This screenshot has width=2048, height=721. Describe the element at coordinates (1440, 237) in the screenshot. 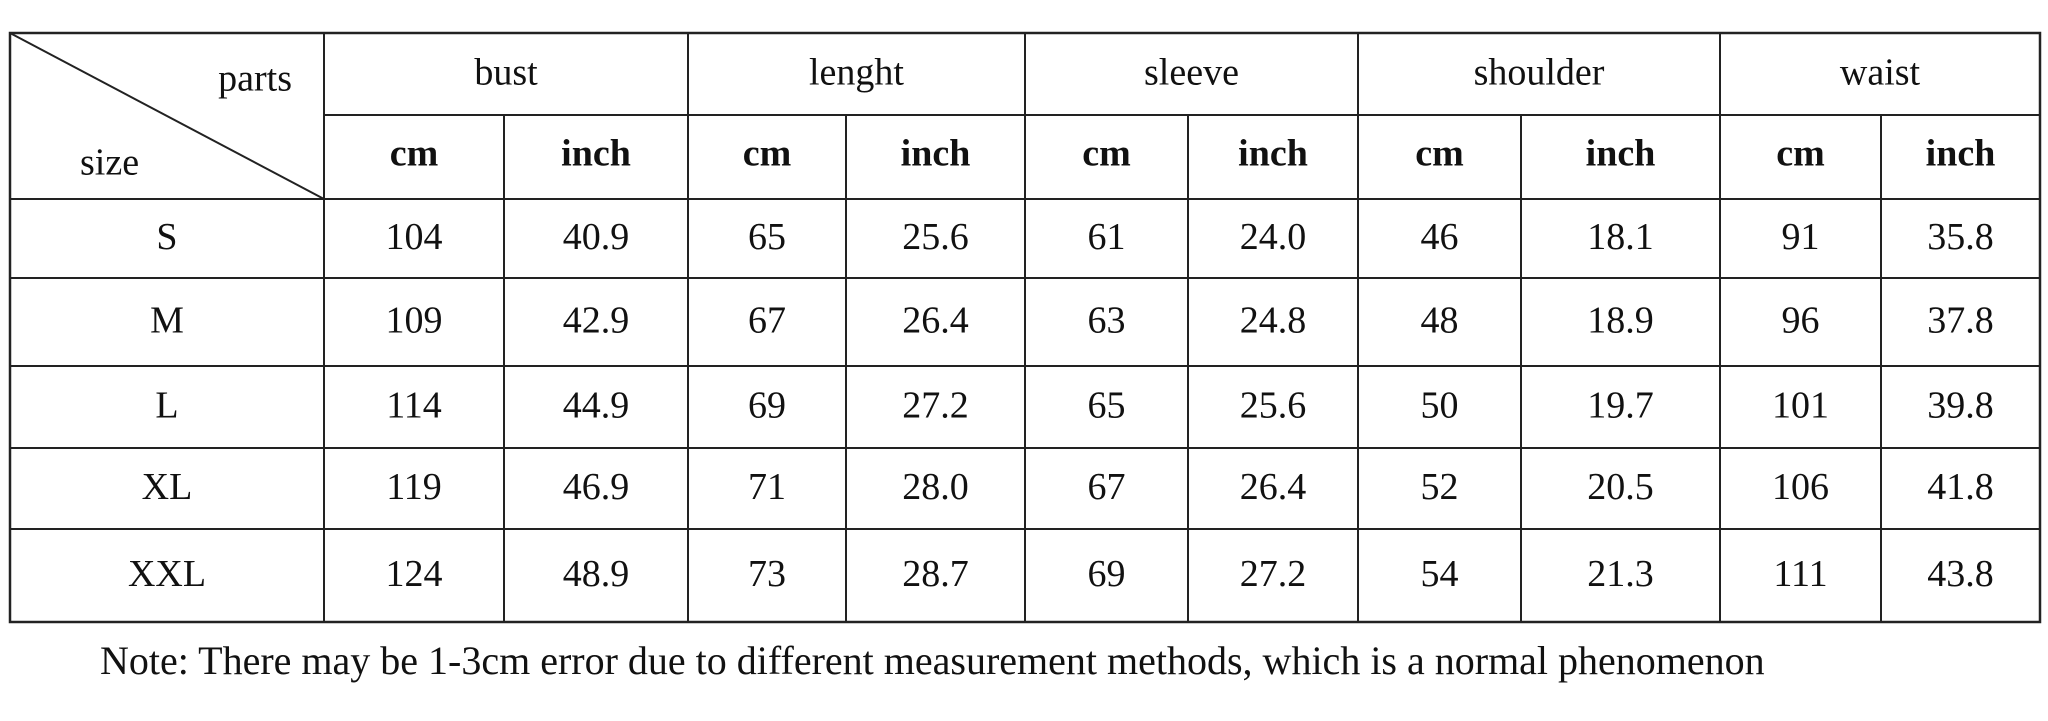

I see `cell-value: 46` at that location.